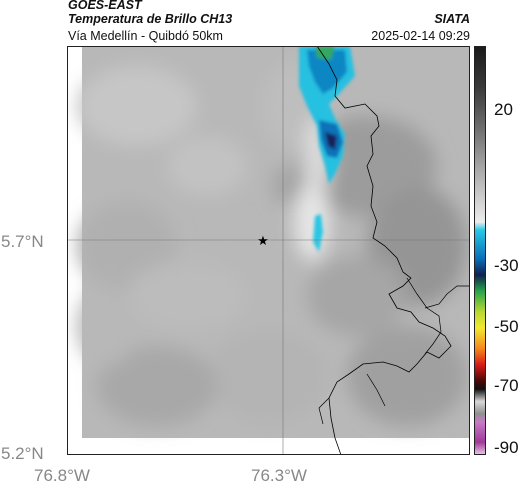 This screenshot has height=491, width=526. What do you see at coordinates (279, 475) in the screenshot?
I see `lon-tick-label: 76.3°W` at bounding box center [279, 475].